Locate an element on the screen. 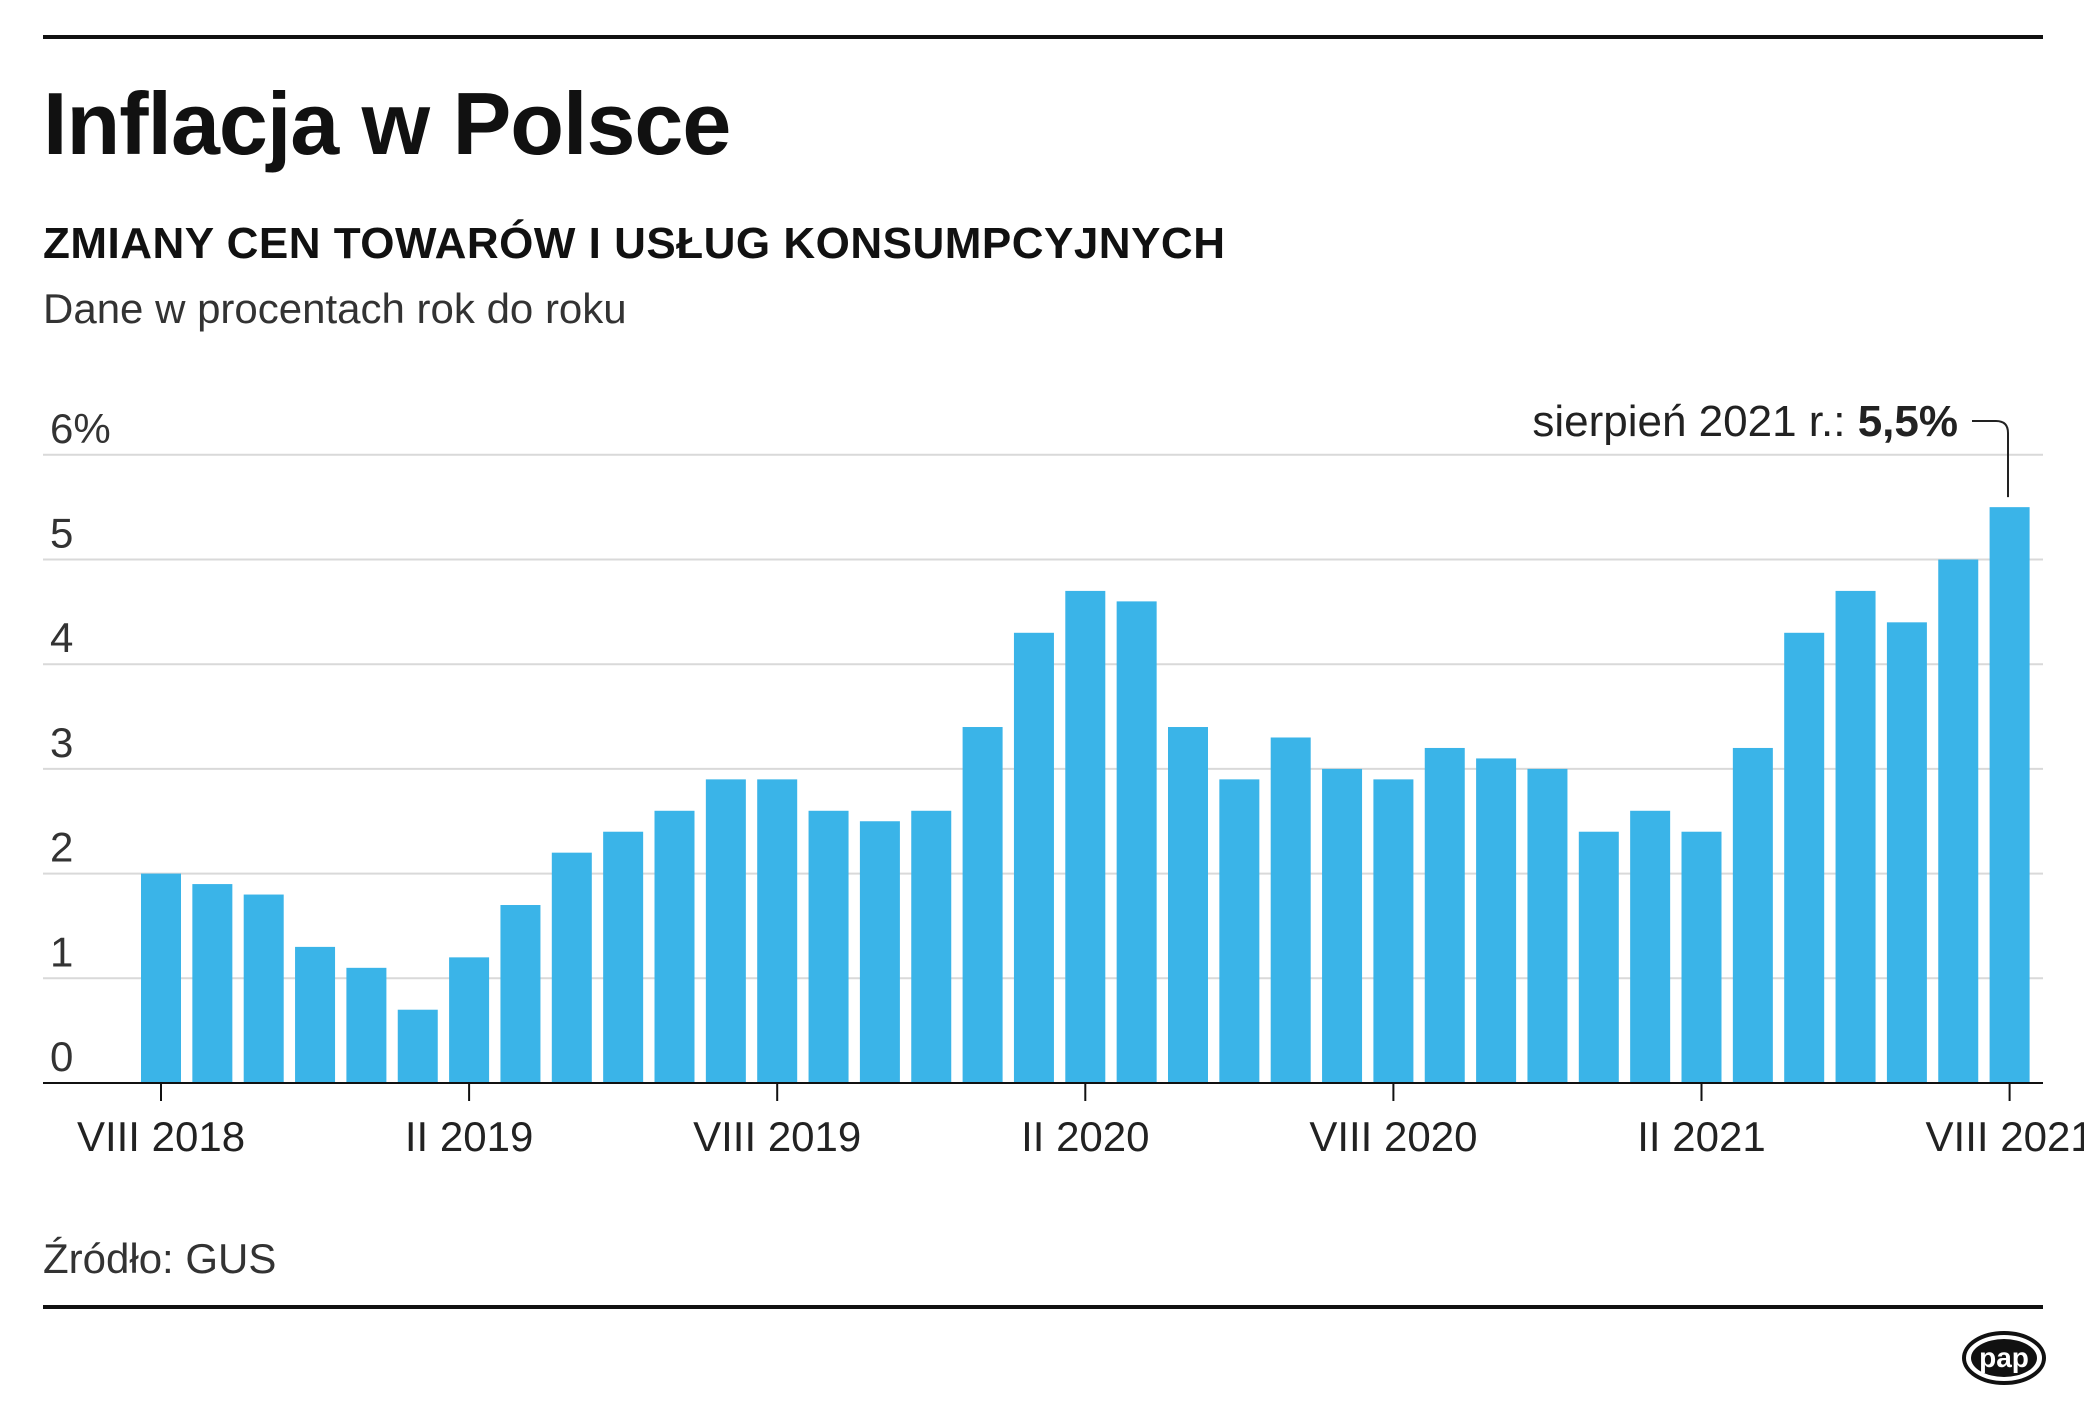 The height and width of the screenshot is (1418, 2084). y-tick-label: 3 is located at coordinates (61, 742).